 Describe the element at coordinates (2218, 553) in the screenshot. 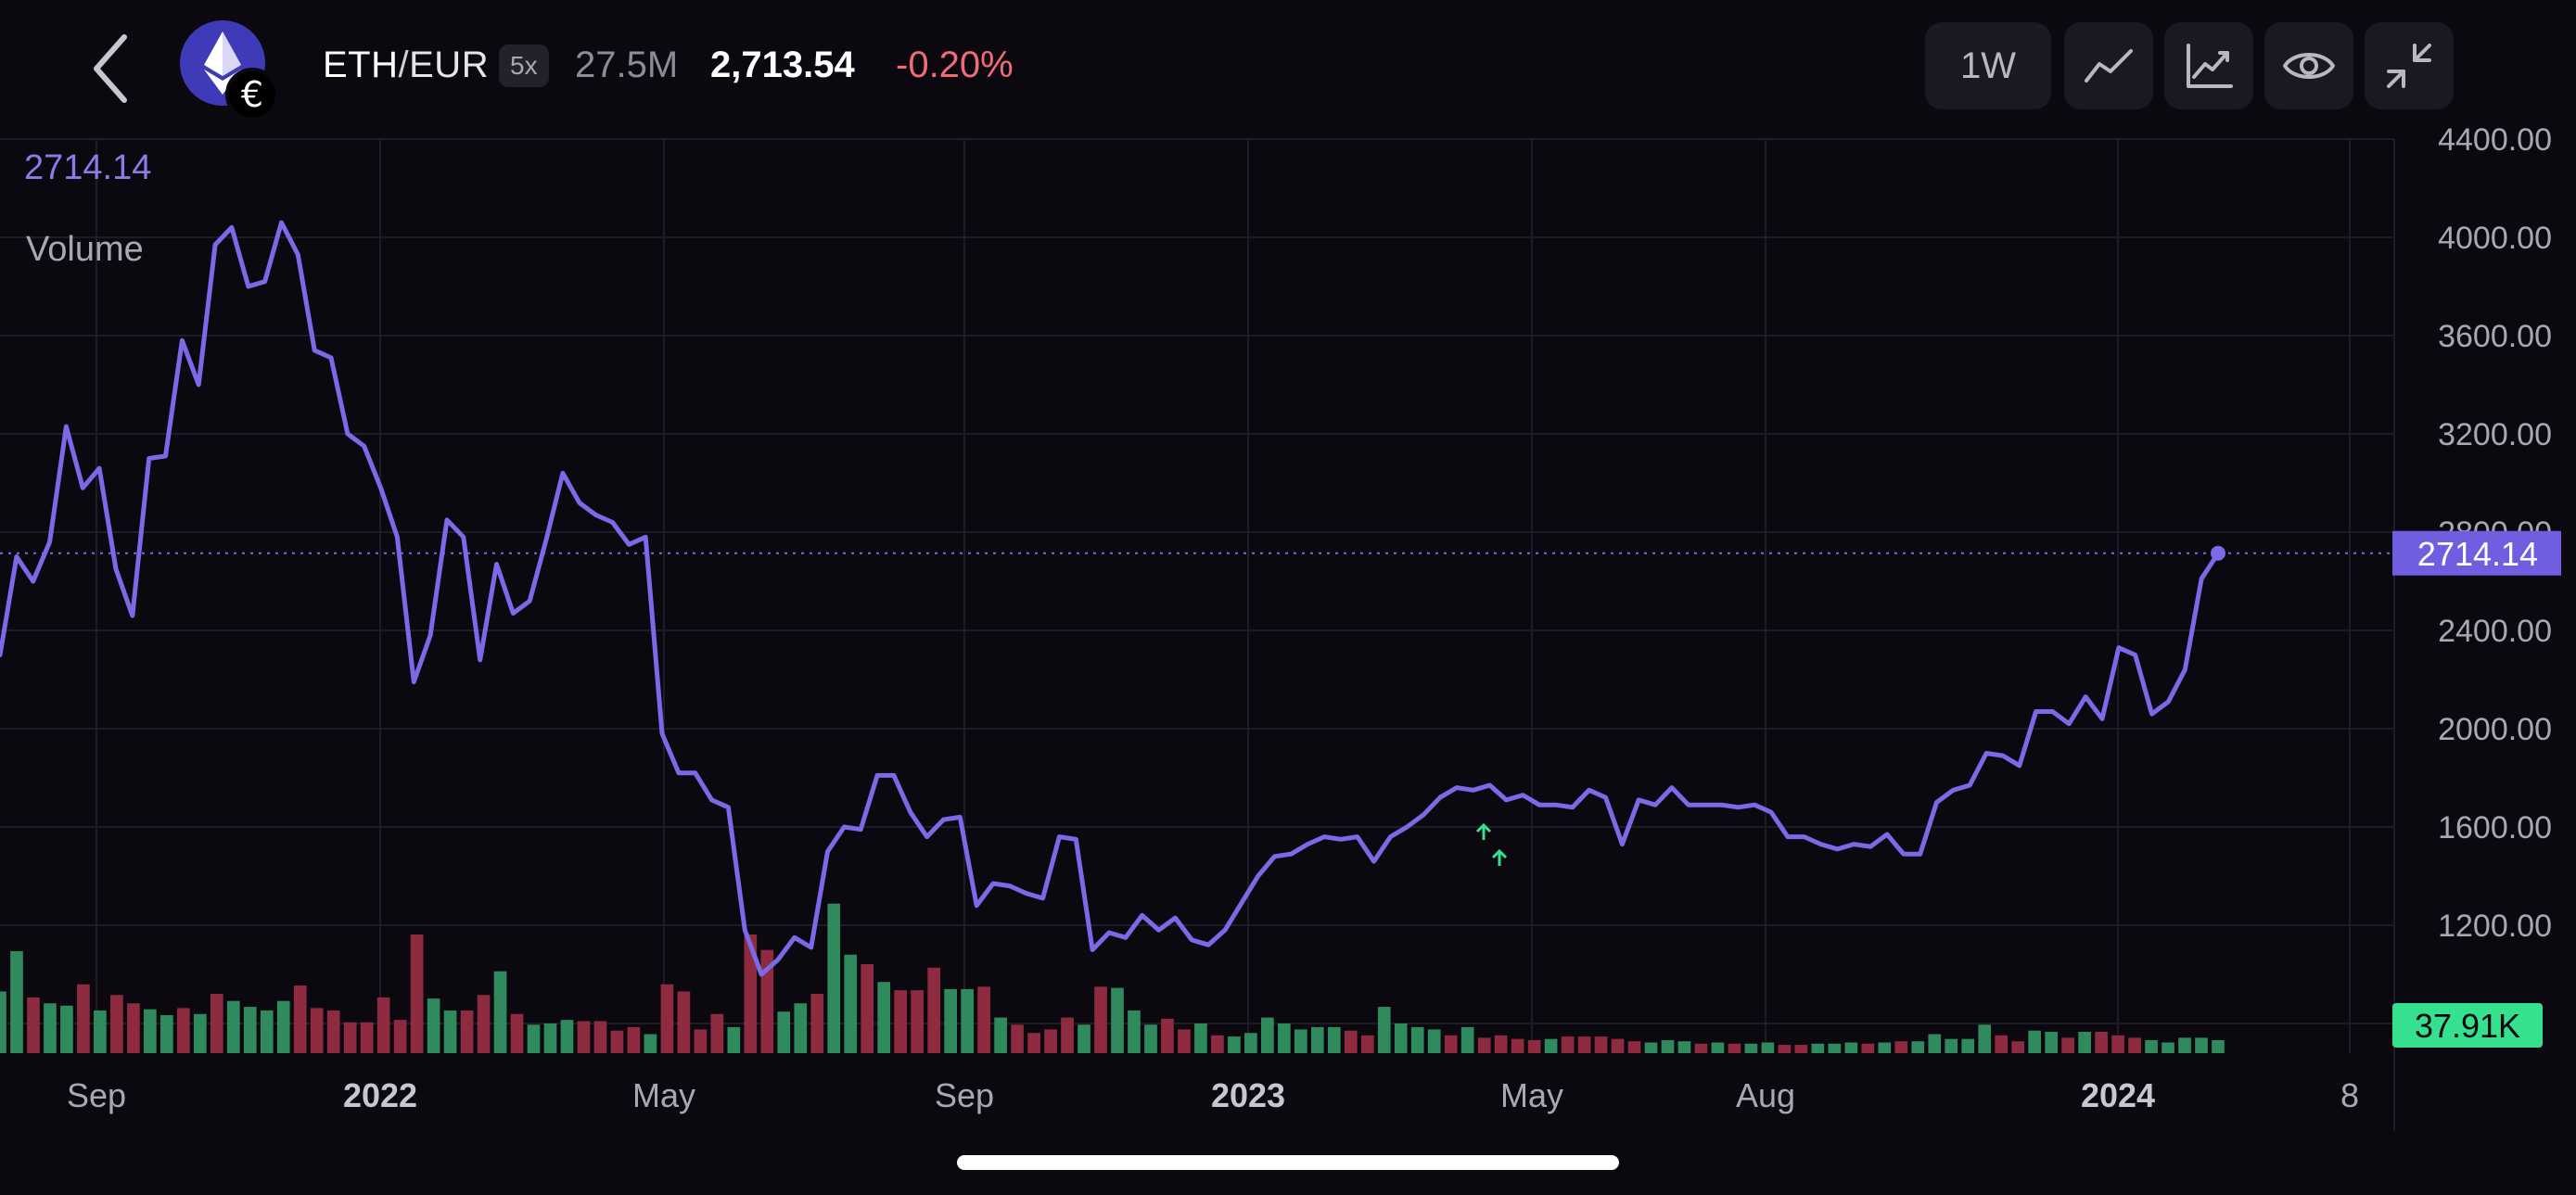

I see `current-price-dot` at that location.